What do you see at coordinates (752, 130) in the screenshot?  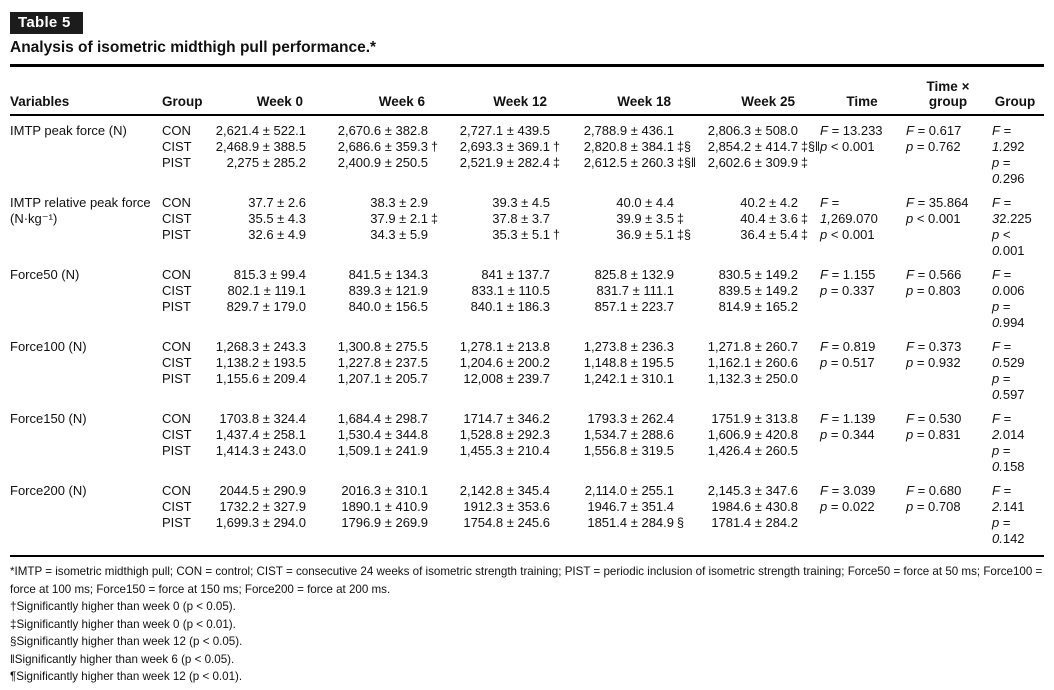 I see `value: 2,806.3 ± 508.0` at bounding box center [752, 130].